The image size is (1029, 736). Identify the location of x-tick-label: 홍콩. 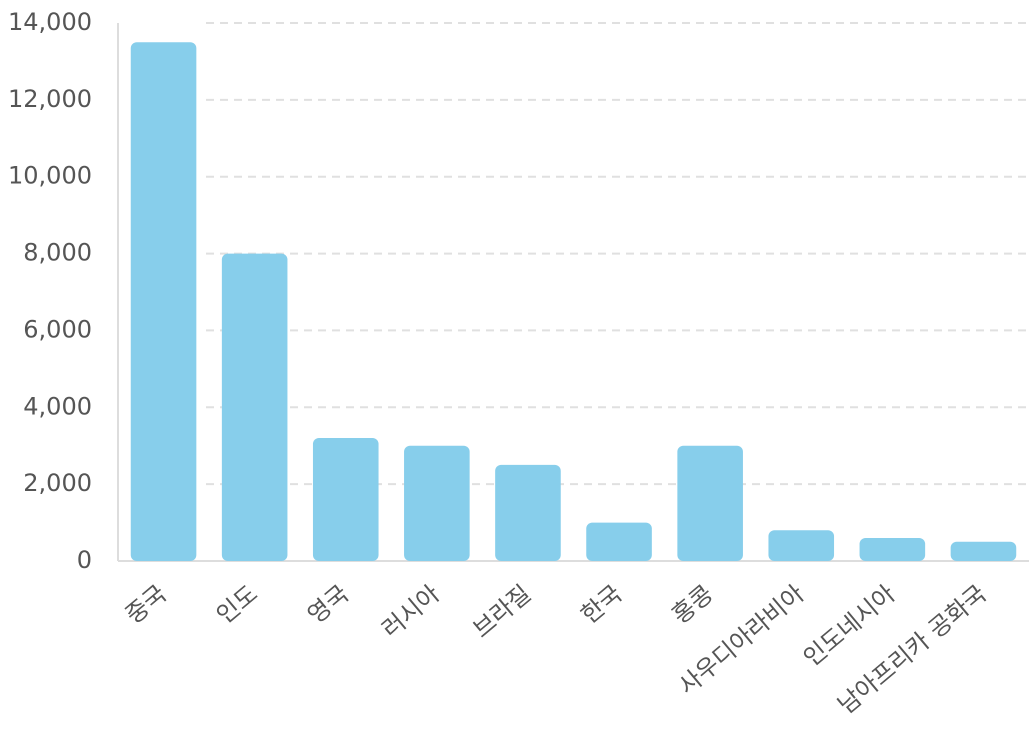
(693, 605).